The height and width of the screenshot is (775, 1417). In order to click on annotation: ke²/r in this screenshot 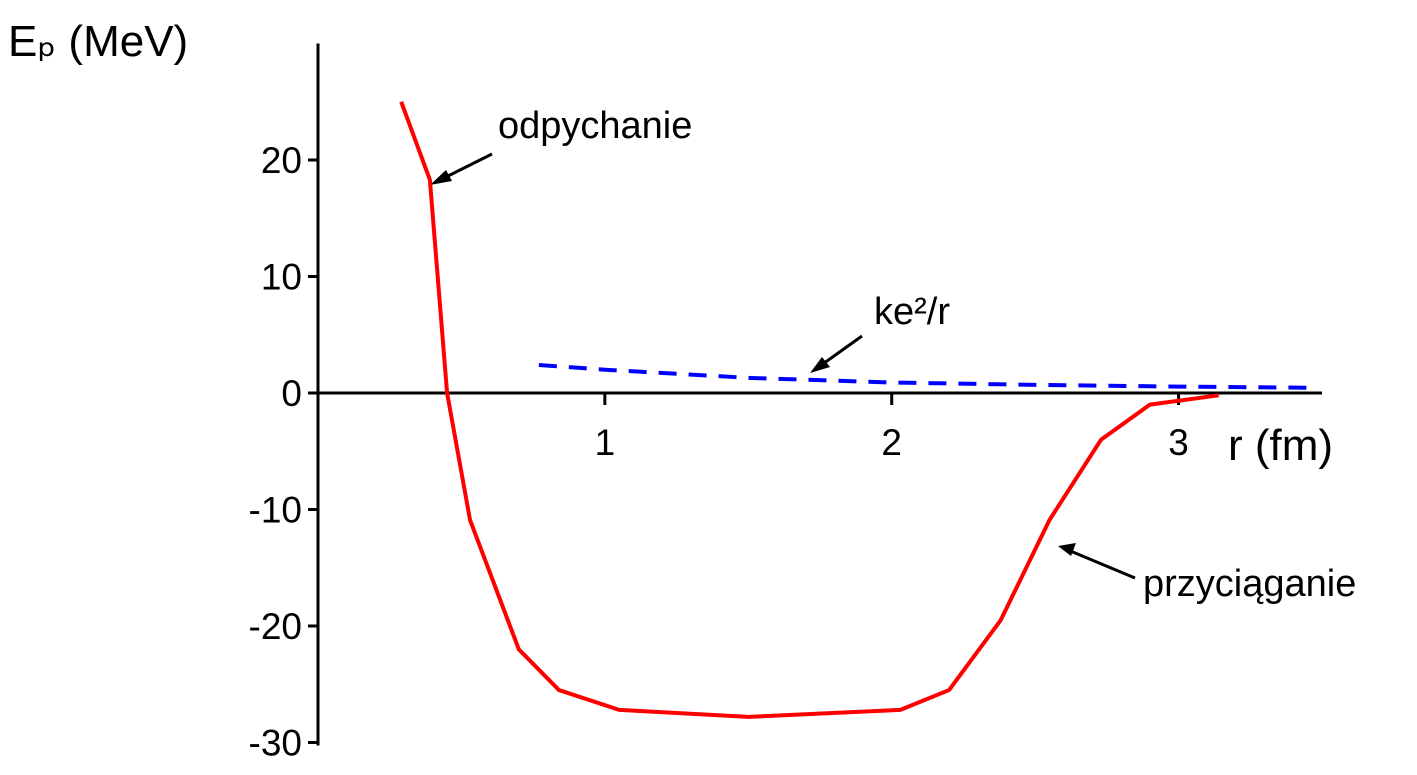, I will do `click(912, 312)`.